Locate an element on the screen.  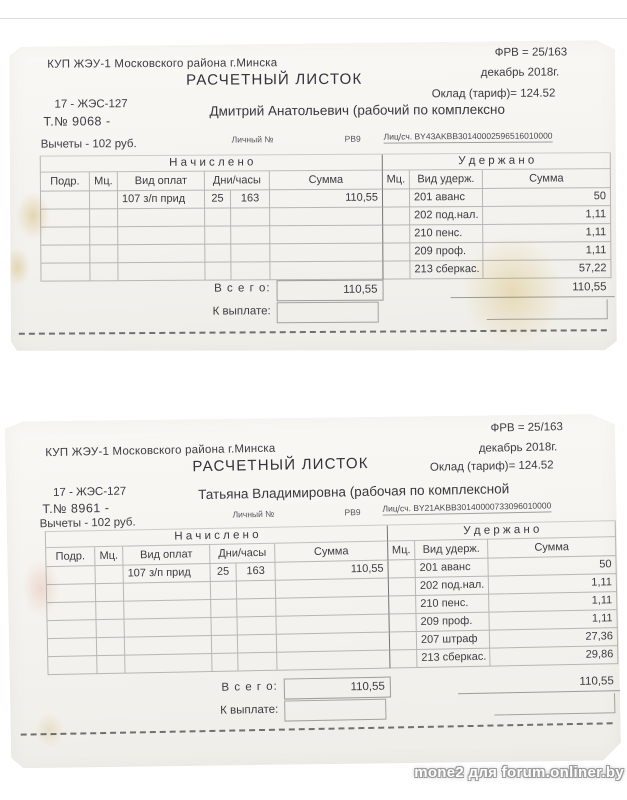
tab-number: Т.№ 8961 - is located at coordinates (76, 508).